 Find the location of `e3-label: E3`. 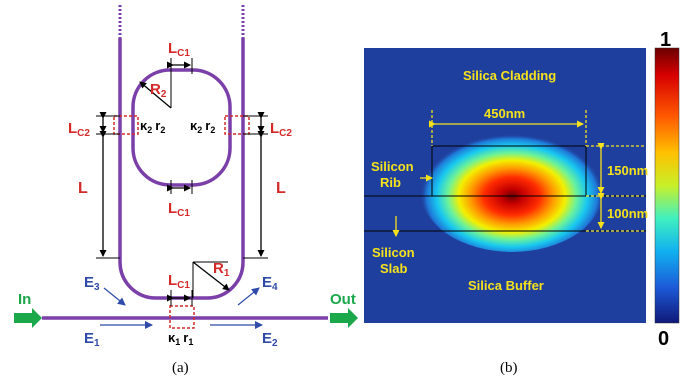

e3-label: E3 is located at coordinates (92, 283).